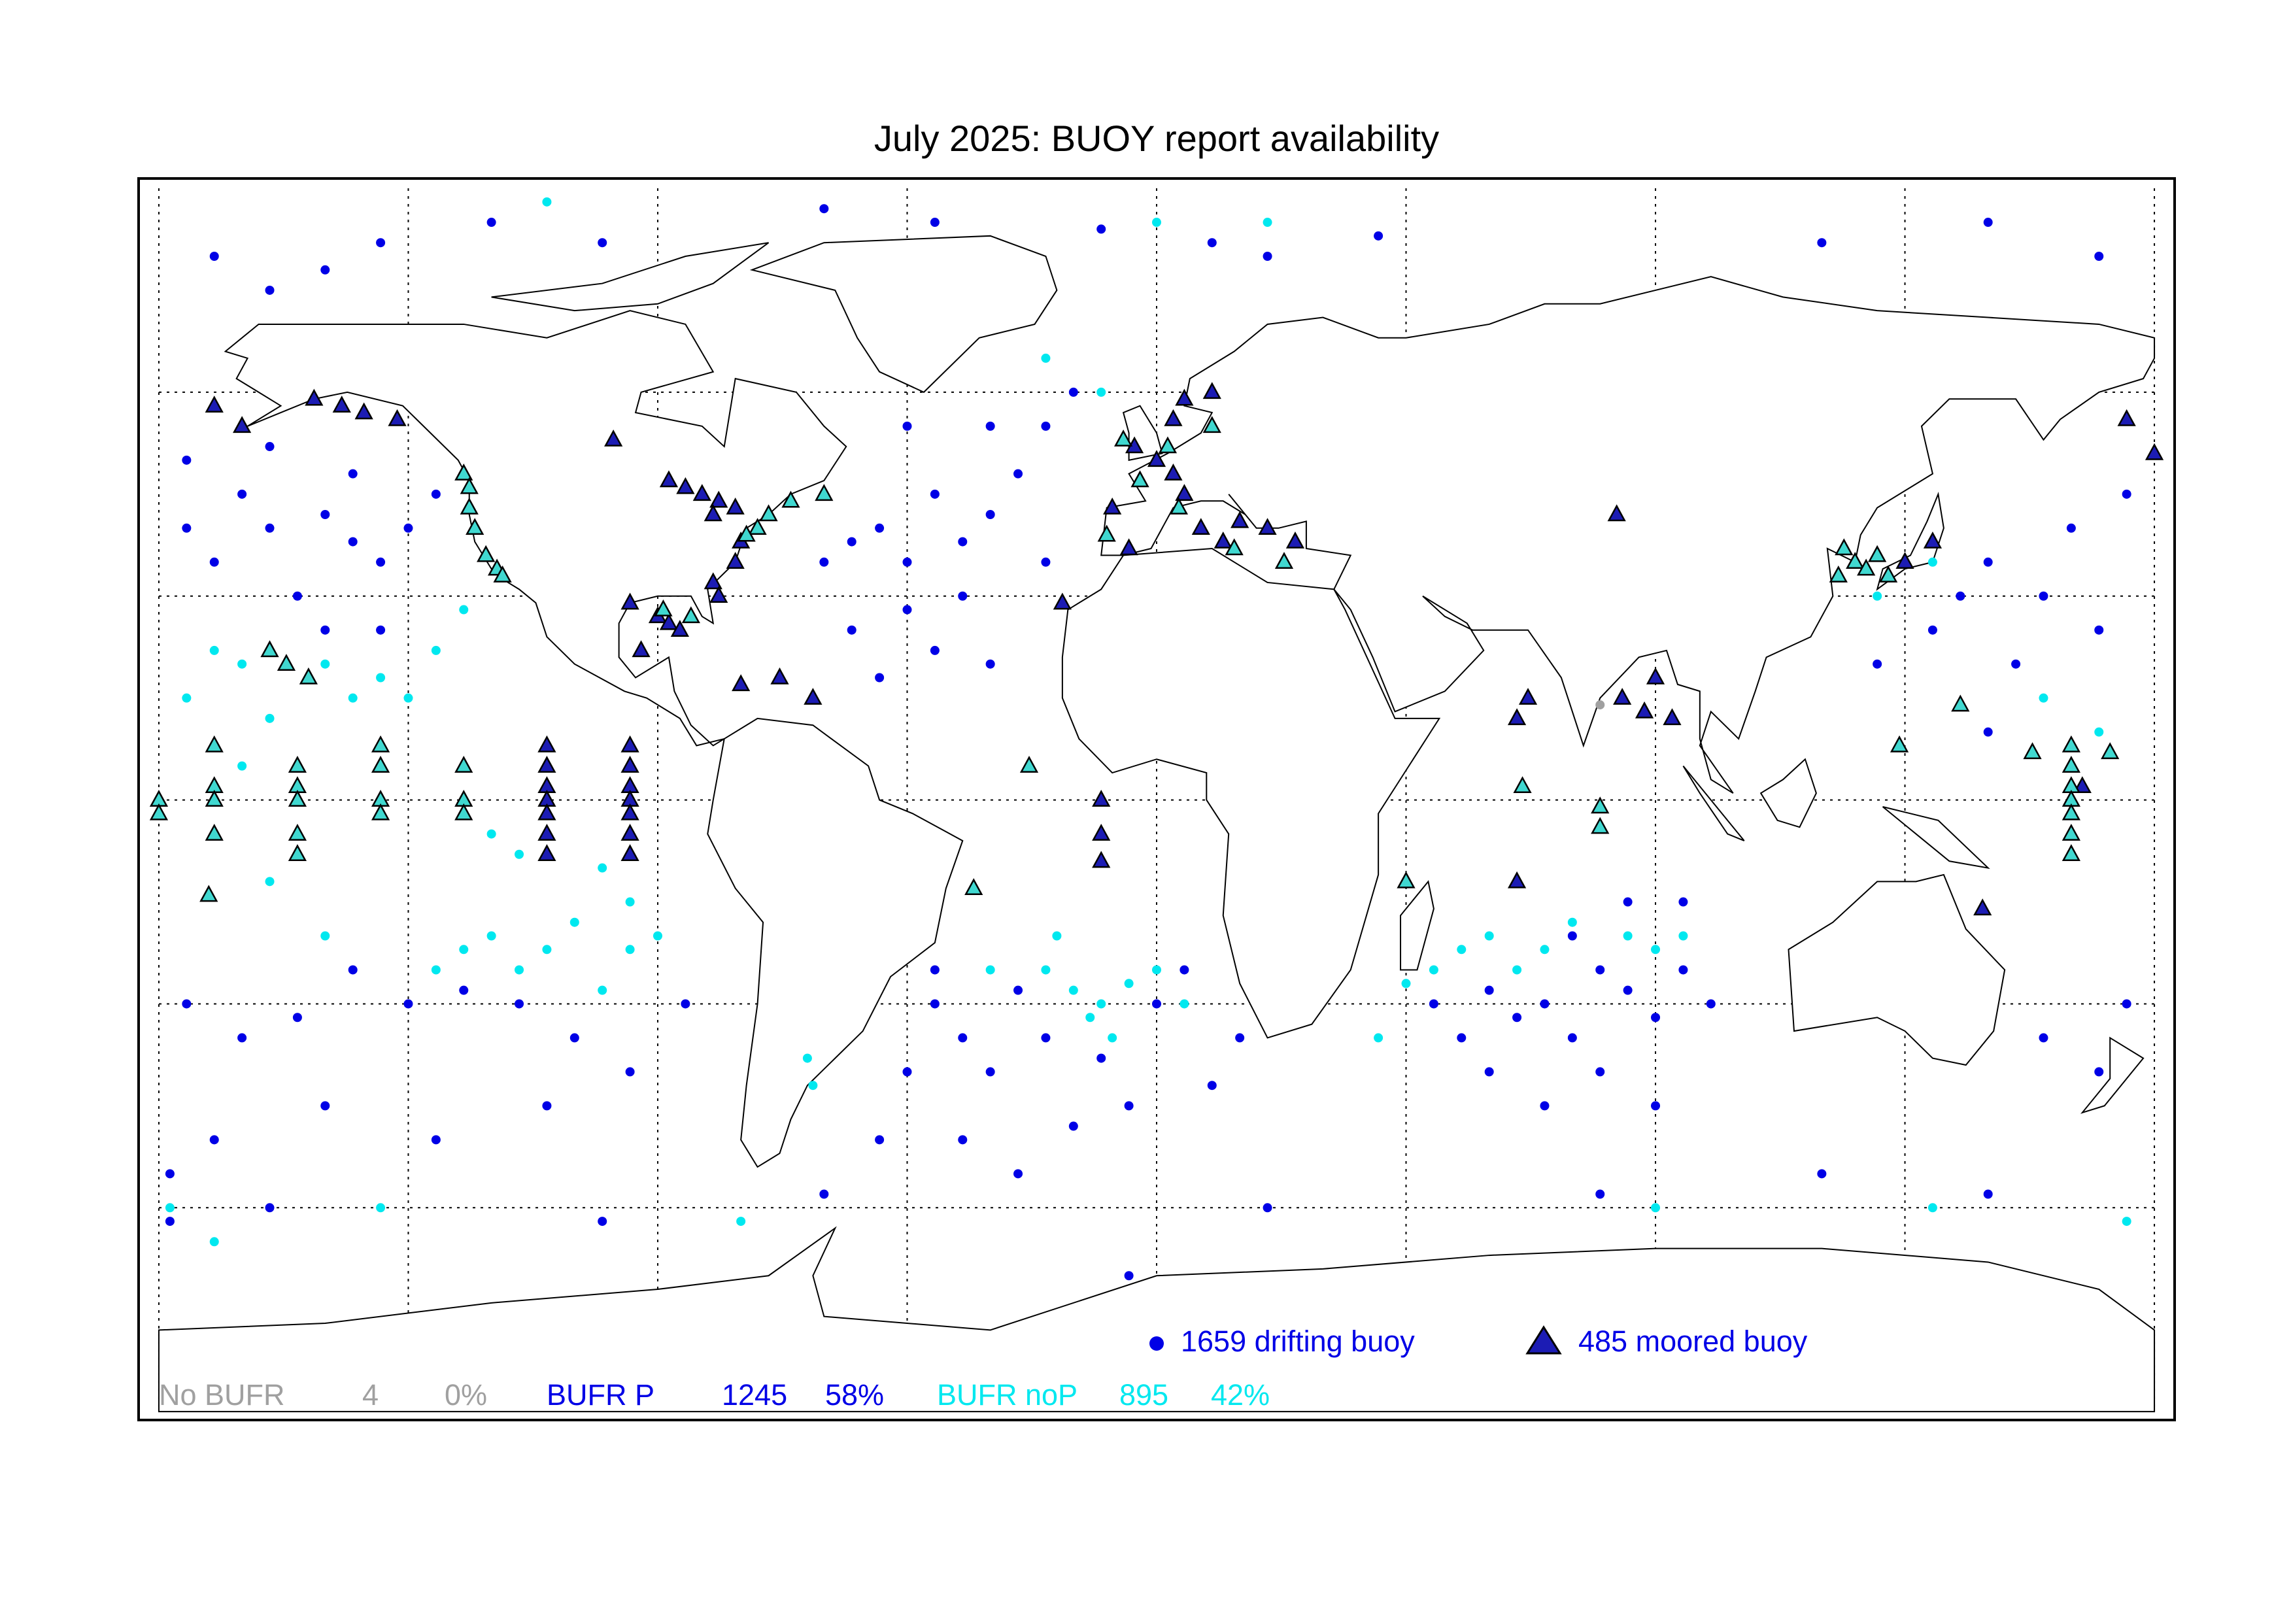 This screenshot has height=1624, width=2291. I want to click on status-percent: 0%, so click(466, 1395).